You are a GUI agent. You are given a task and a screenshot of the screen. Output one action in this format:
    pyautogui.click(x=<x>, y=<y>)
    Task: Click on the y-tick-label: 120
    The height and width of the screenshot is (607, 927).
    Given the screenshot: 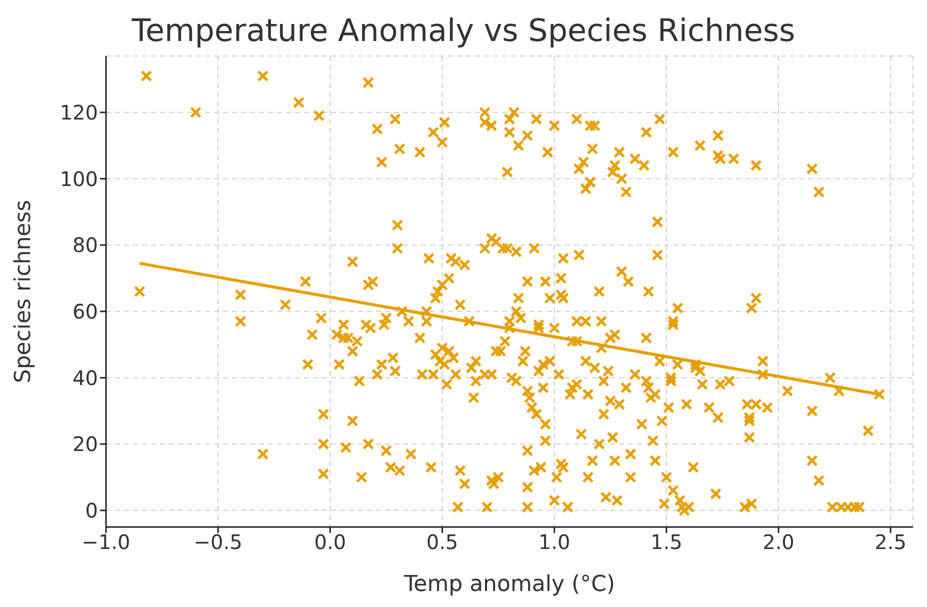 What is the action you would take?
    pyautogui.click(x=79, y=112)
    